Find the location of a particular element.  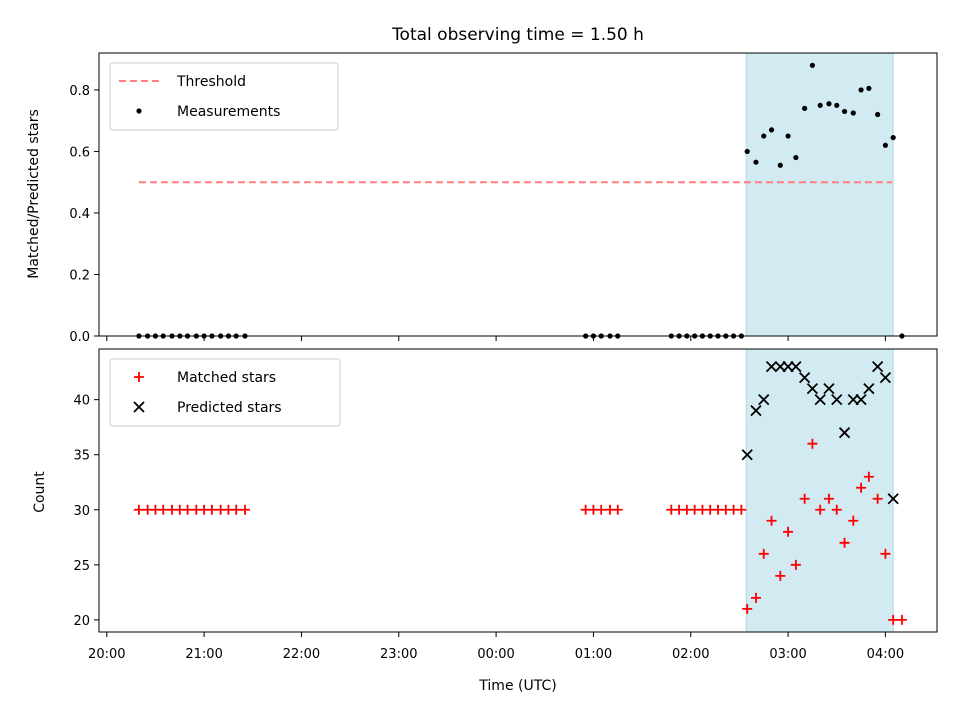

top-legend-box is located at coordinates (224, 96).